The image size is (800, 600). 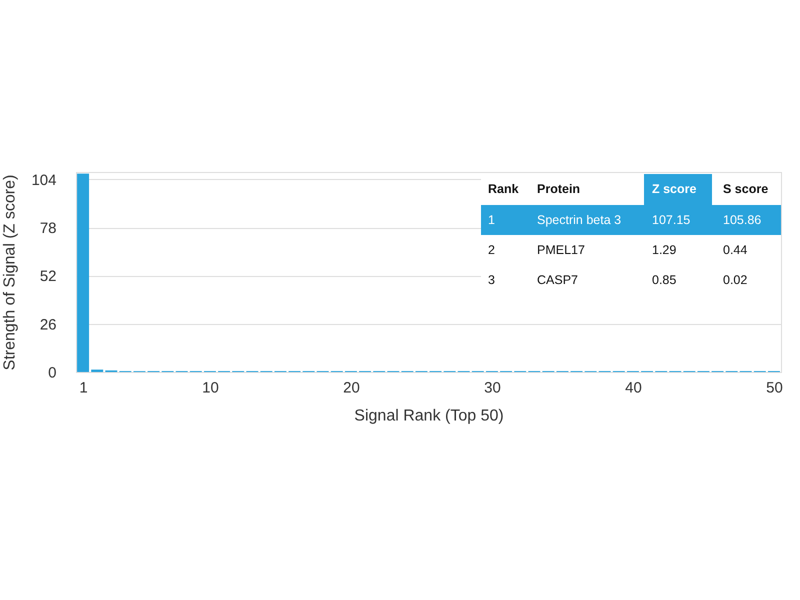 What do you see at coordinates (745, 189) in the screenshot?
I see `annotation: S score` at bounding box center [745, 189].